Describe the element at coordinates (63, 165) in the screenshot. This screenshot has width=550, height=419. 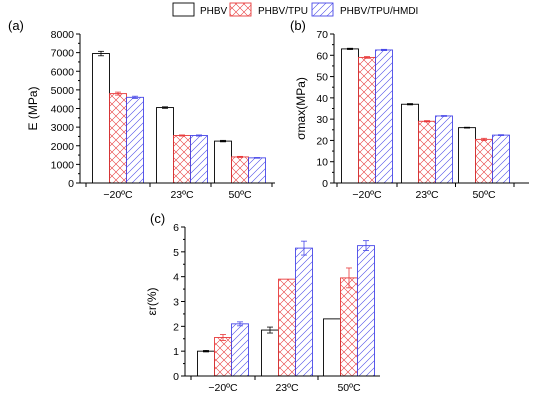
I see `y-tick-label: 1000` at that location.